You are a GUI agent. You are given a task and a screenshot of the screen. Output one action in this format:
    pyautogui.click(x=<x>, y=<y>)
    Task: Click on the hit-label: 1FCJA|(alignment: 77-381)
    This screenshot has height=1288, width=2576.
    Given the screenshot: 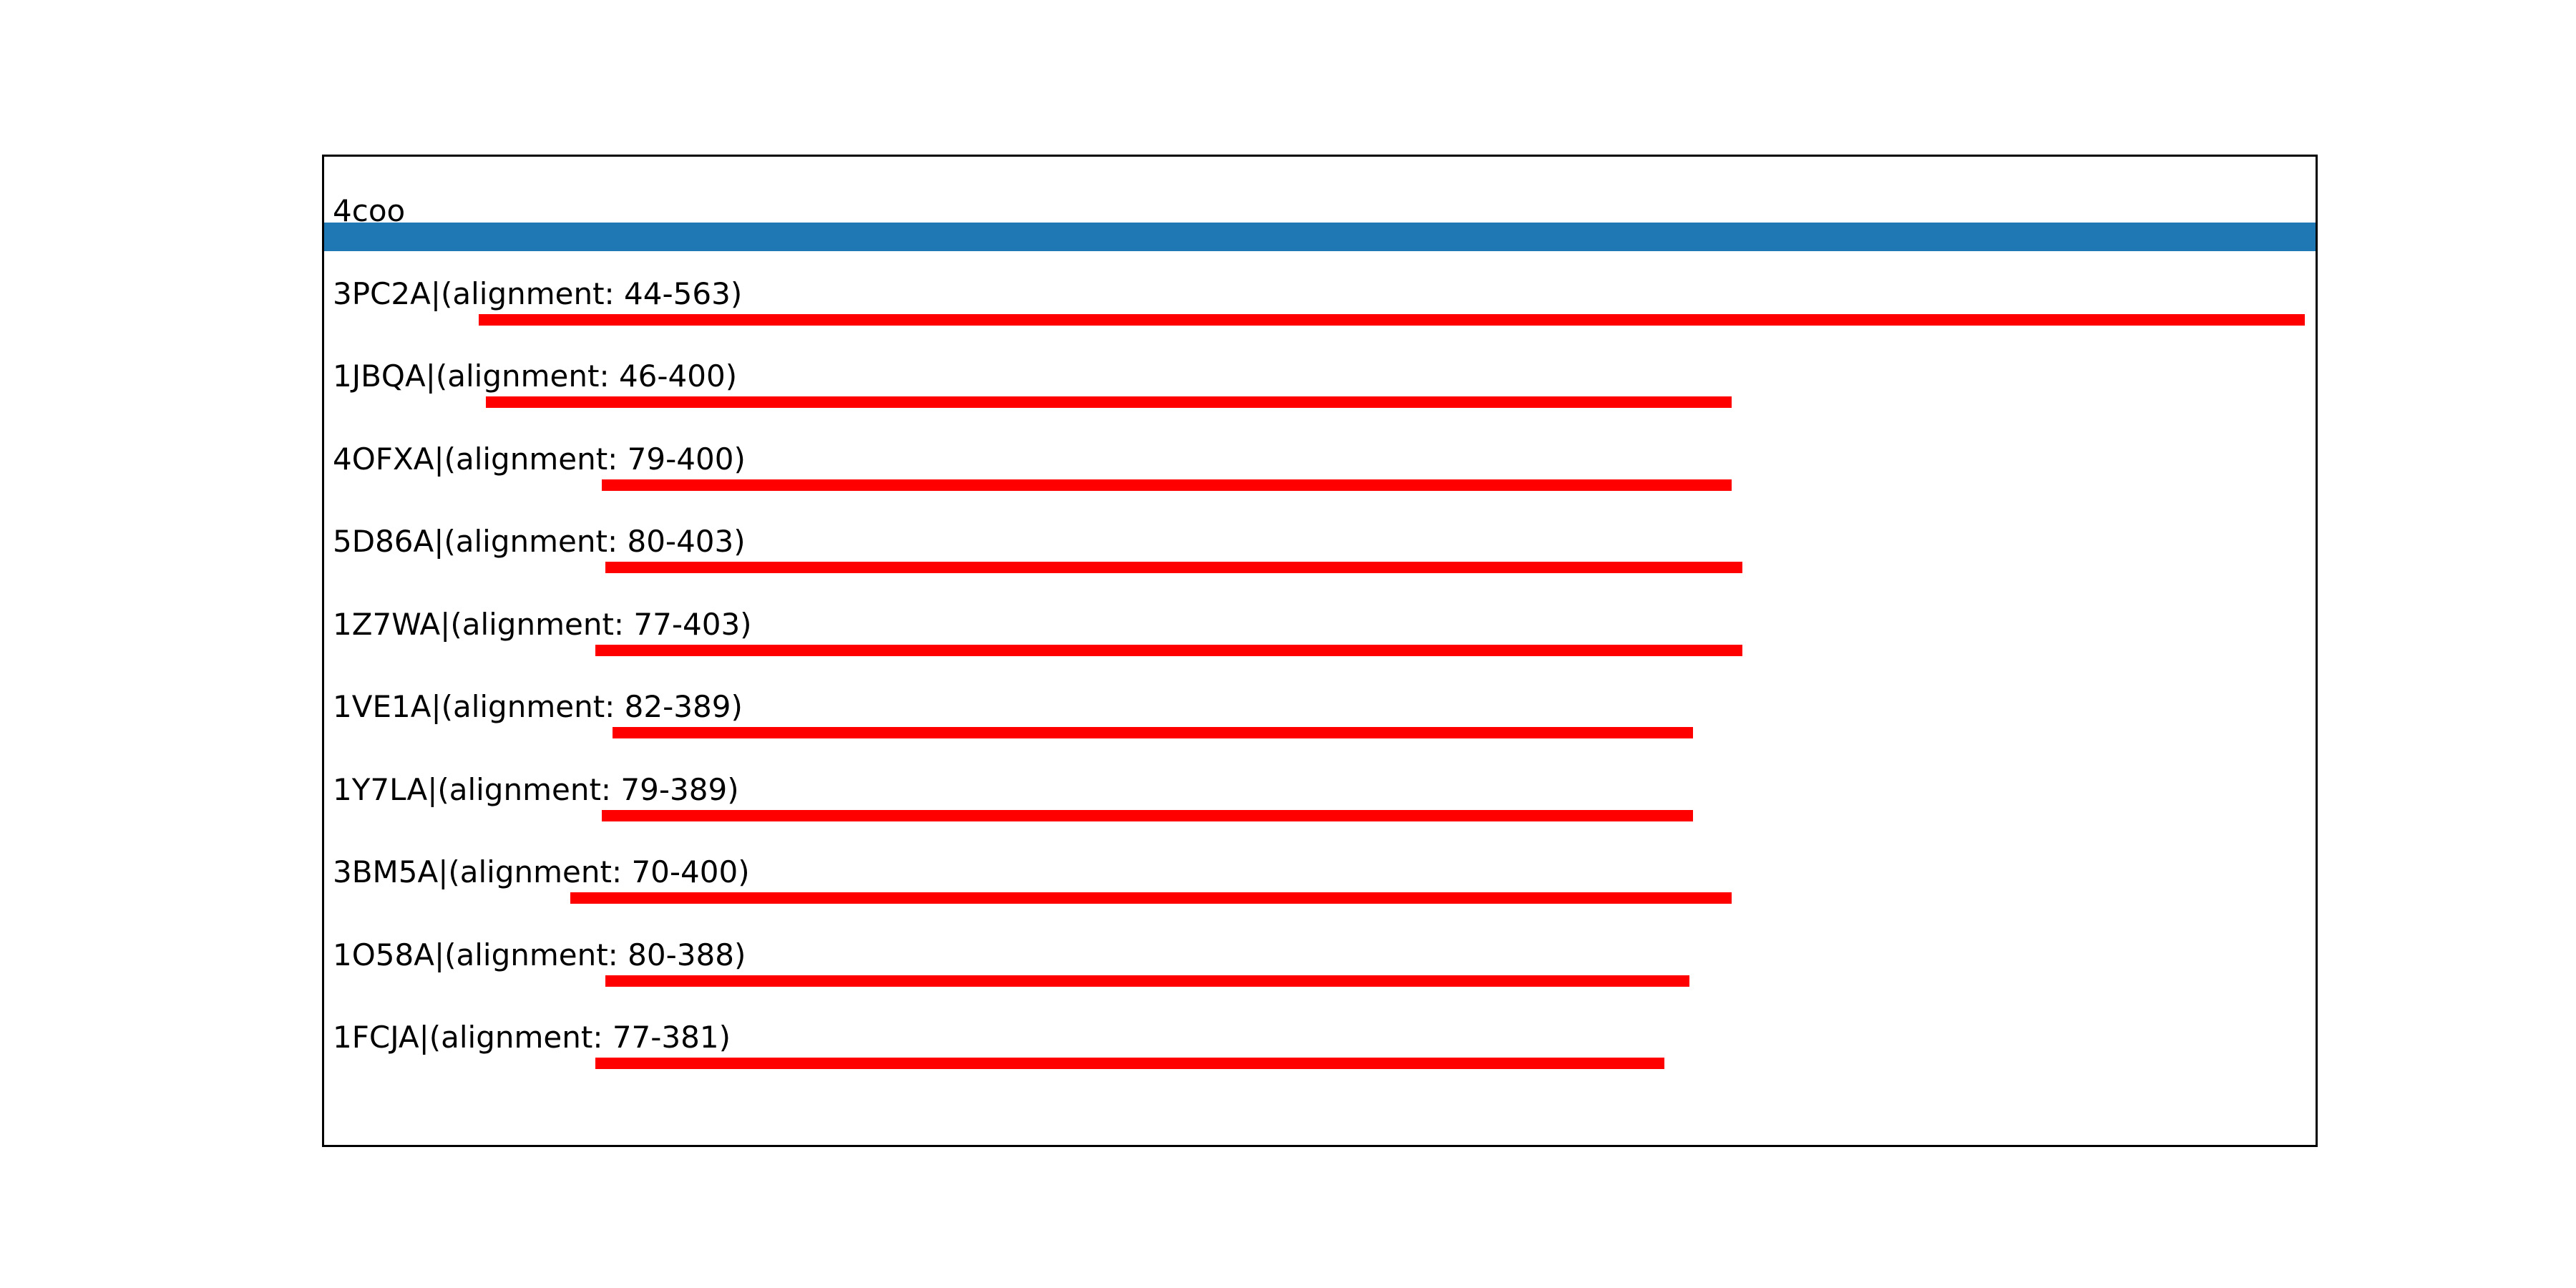 What is the action you would take?
    pyautogui.click(x=532, y=1037)
    